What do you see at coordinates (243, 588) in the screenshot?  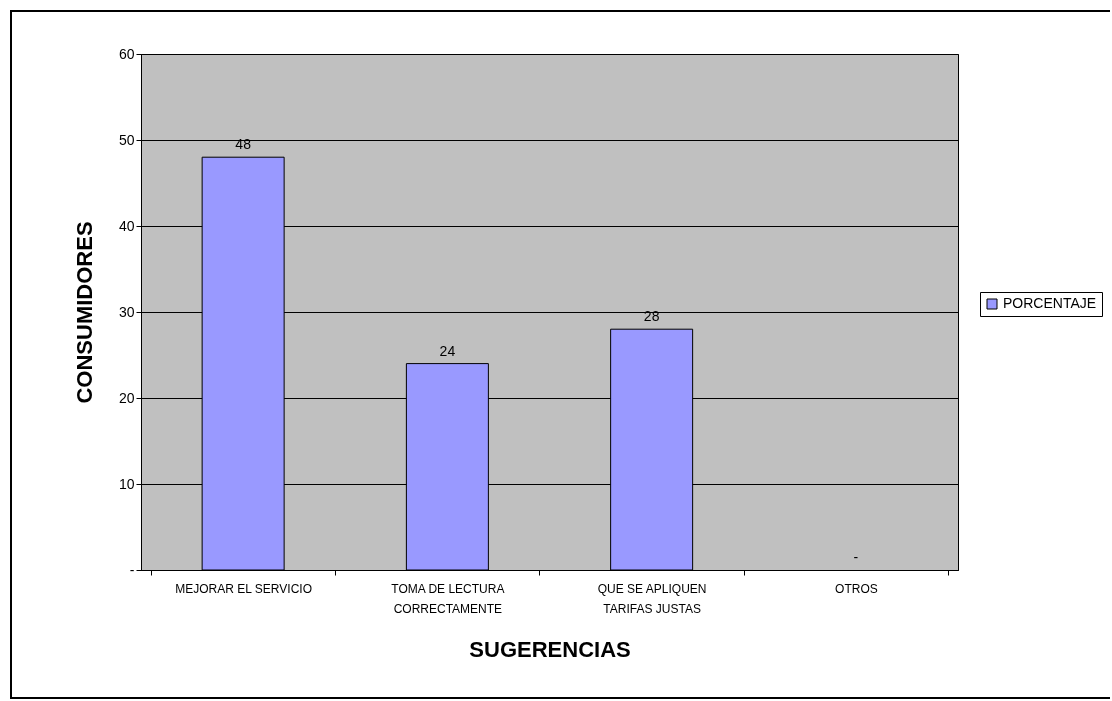 I see `x-tick-label: MEJORAR EL SERVICIO` at bounding box center [243, 588].